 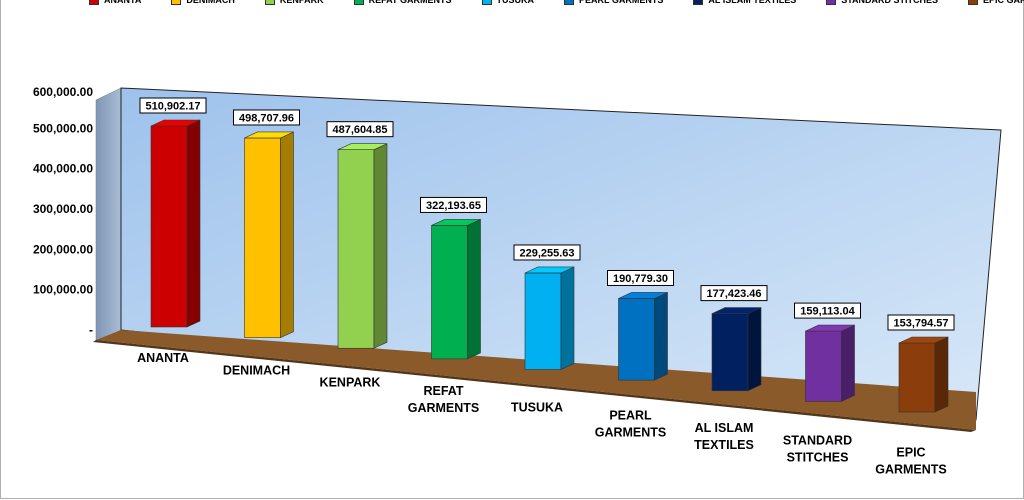 What do you see at coordinates (63, 92) in the screenshot?
I see `y-tick-label: 600,000.00` at bounding box center [63, 92].